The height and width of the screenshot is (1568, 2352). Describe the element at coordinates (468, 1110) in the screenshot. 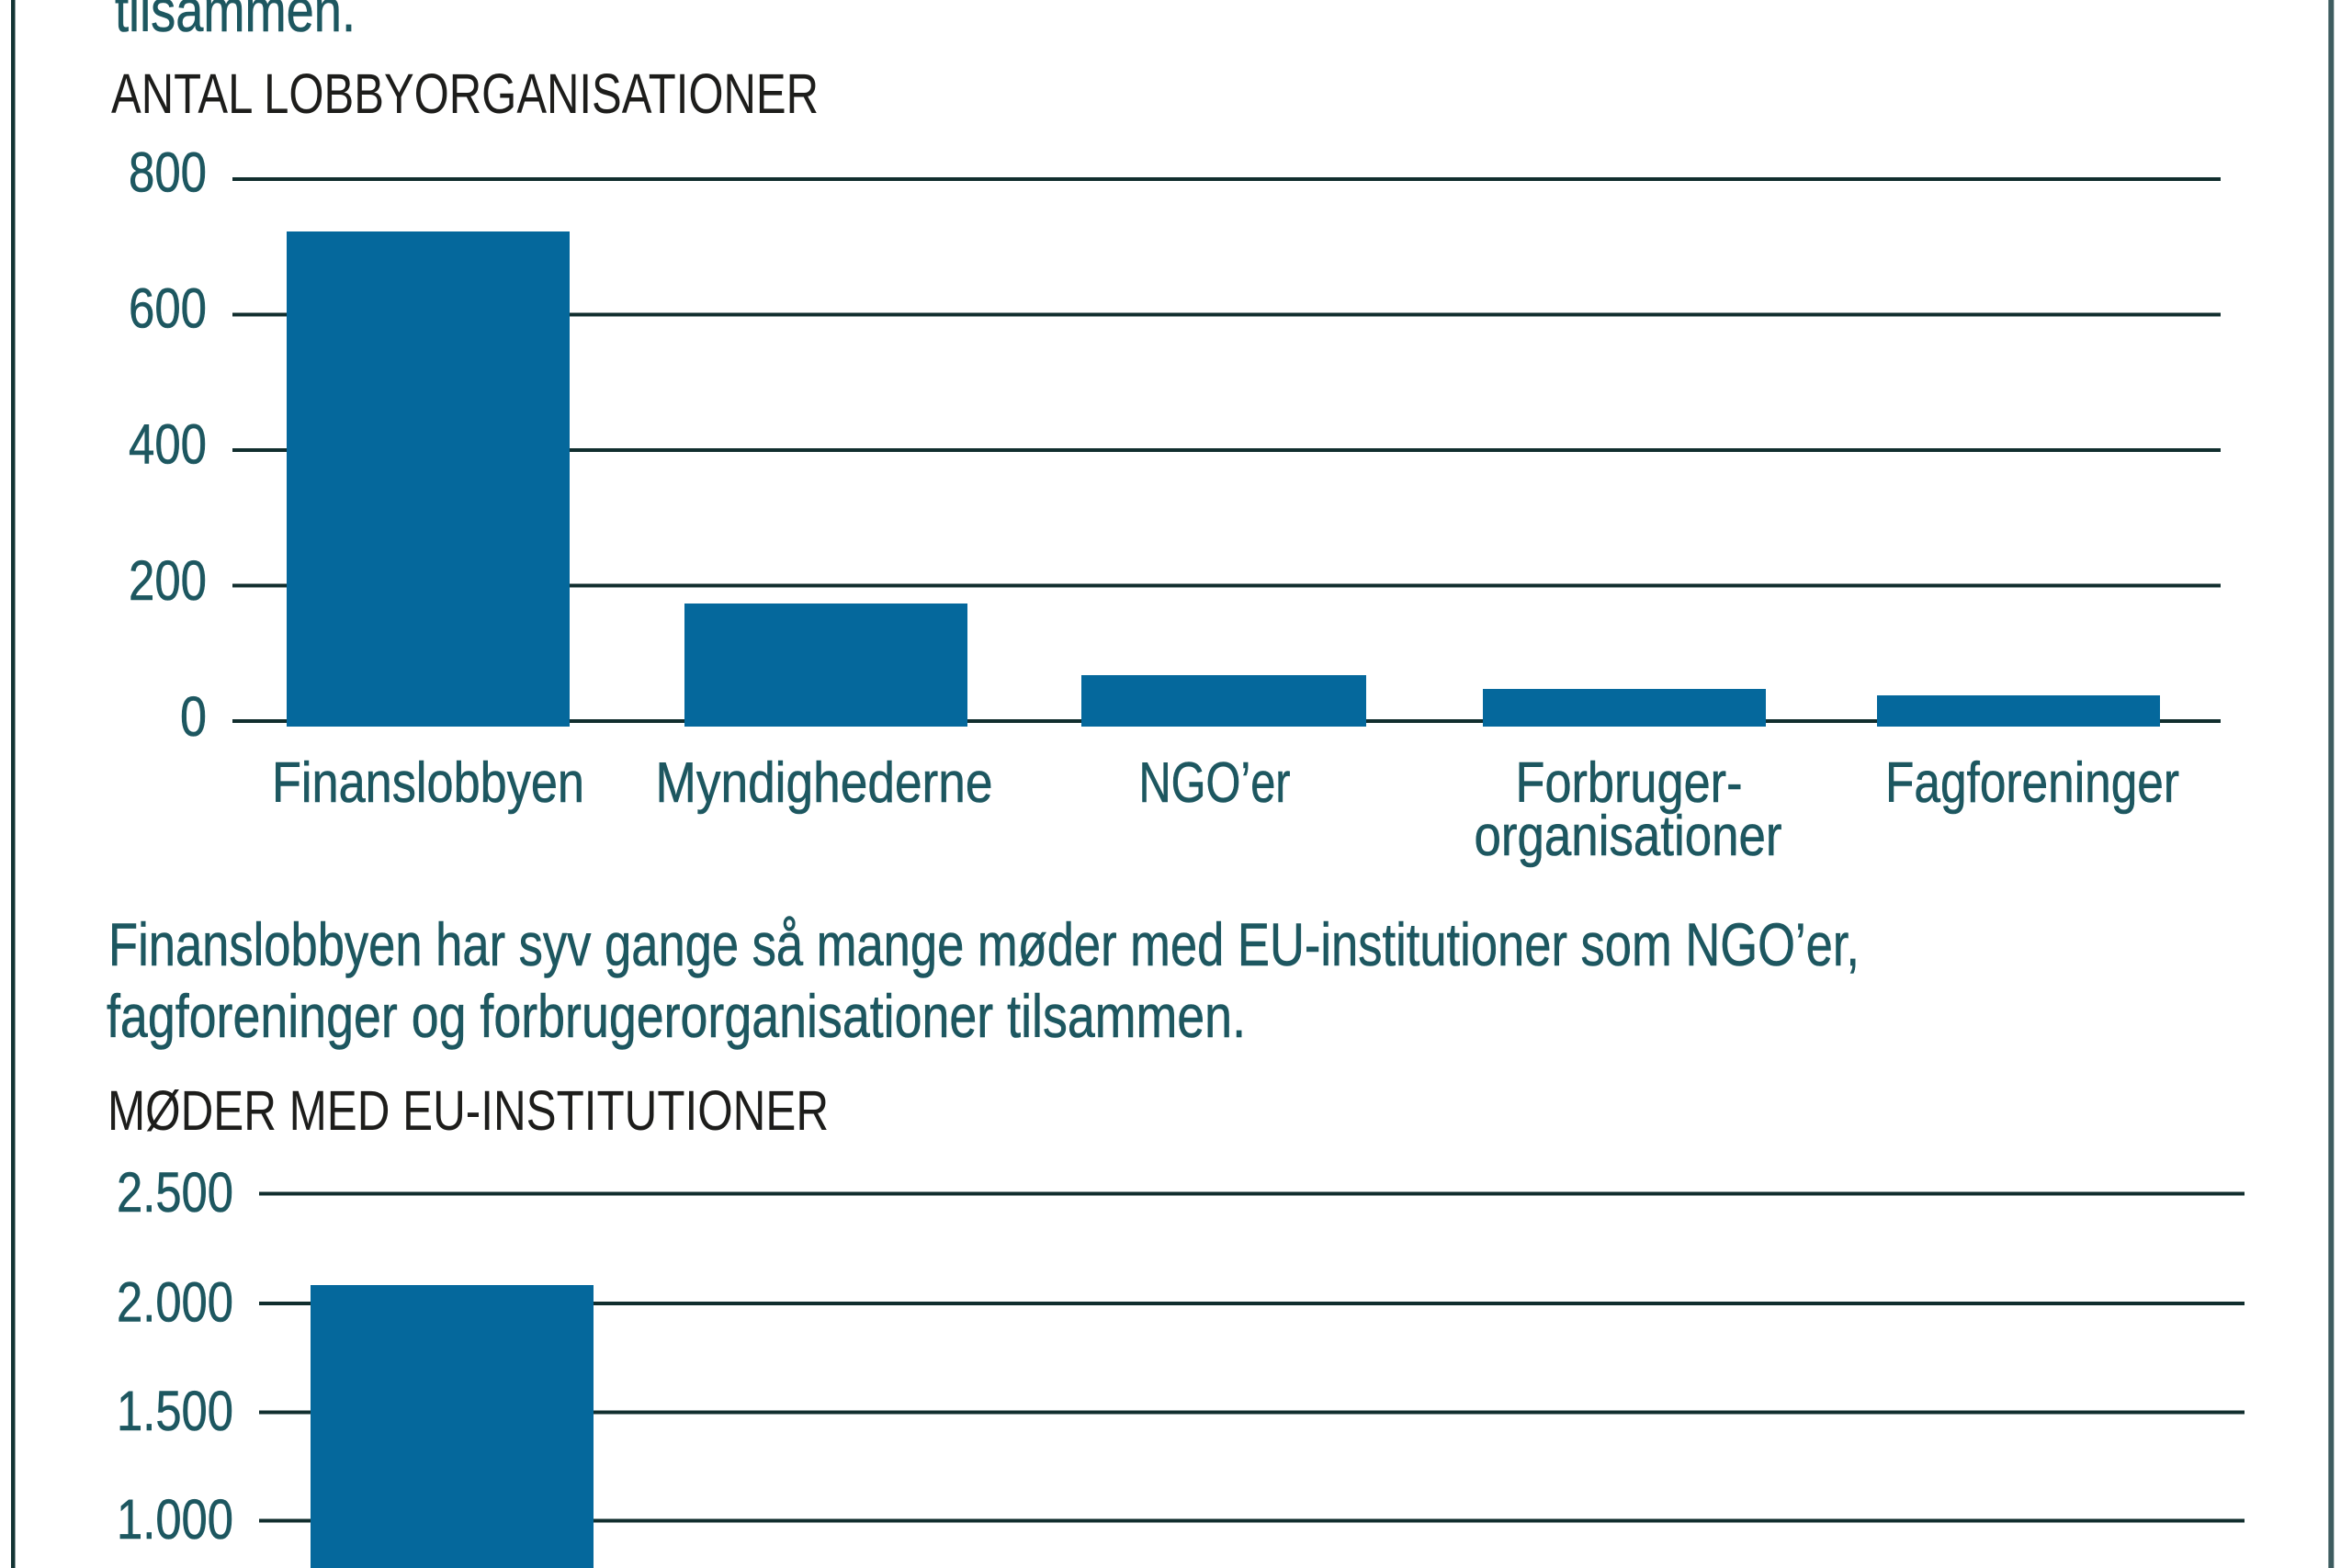

I see `svg-text: MØDER MED EU-INSTITUTIONER` at that location.